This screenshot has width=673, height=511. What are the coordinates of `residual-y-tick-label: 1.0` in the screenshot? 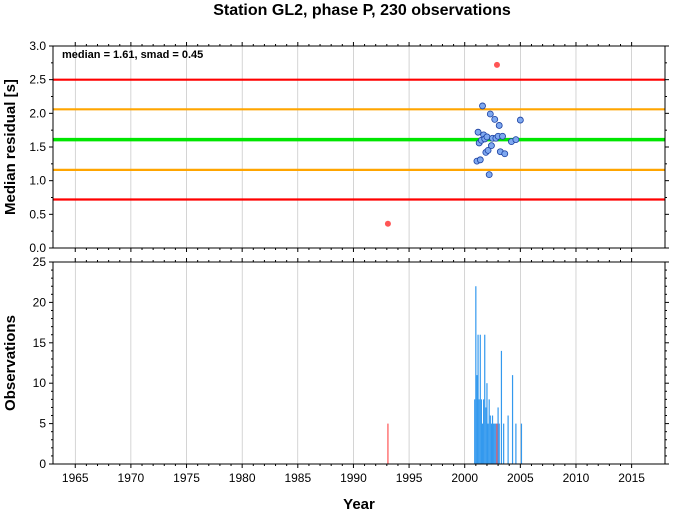 It's located at (37, 181).